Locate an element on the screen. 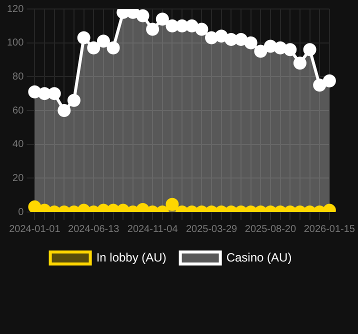 Image resolution: width=358 pixels, height=334 pixels. y-tick-label: 120 is located at coordinates (15, 9).